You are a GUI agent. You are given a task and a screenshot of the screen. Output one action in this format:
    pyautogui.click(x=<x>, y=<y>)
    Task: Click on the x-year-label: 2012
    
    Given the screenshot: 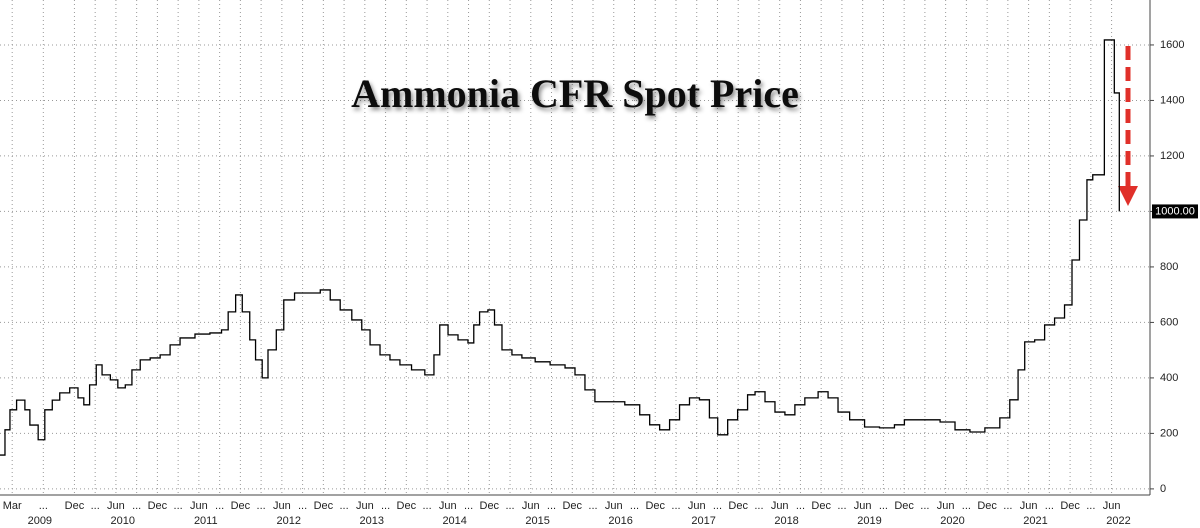 What is the action you would take?
    pyautogui.click(x=289, y=521)
    